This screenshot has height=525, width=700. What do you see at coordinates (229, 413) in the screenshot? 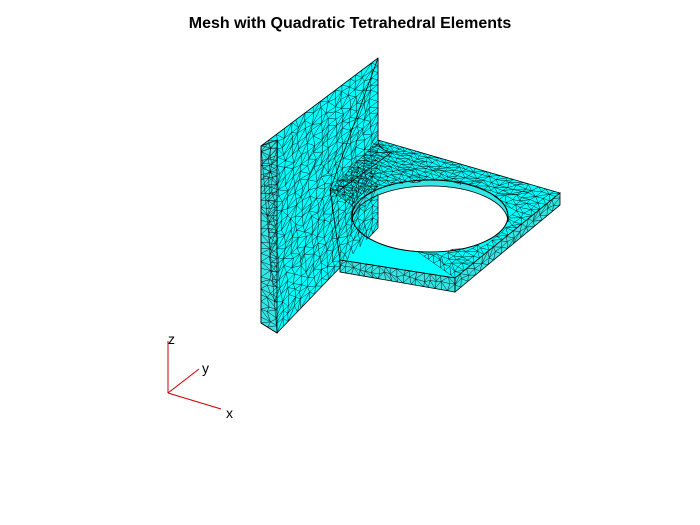
I see `triad-x-label: x` at bounding box center [229, 413].